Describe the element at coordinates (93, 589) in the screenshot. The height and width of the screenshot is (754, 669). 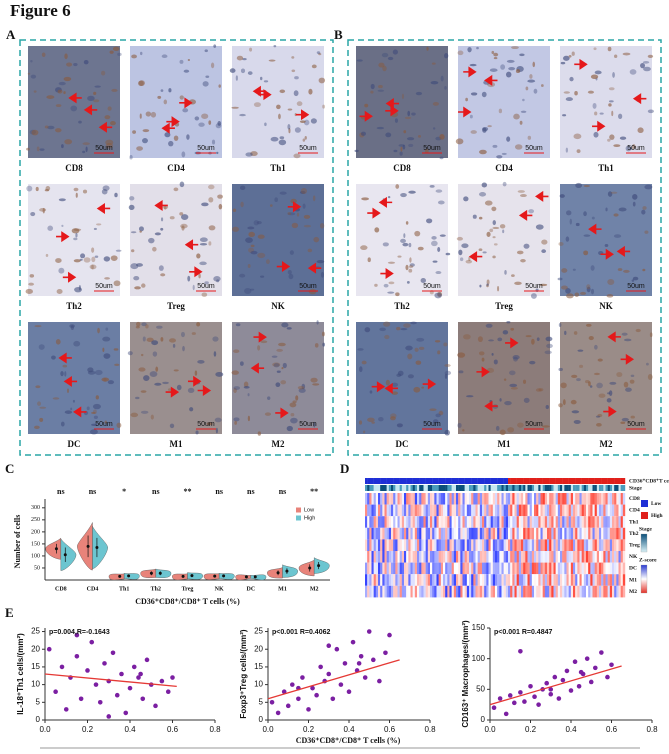
I see `x-tick-label: CD4` at that location.